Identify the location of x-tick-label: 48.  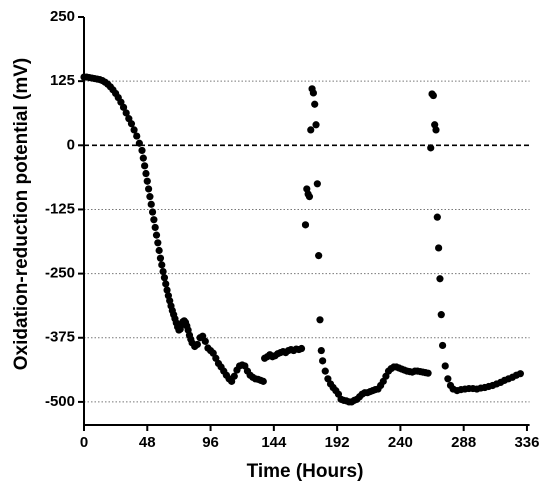
(147, 442).